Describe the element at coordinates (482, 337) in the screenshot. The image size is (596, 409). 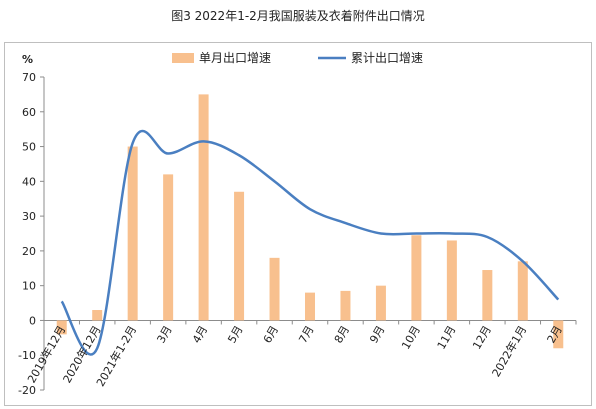
I see `x-tick-label: 12月` at that location.